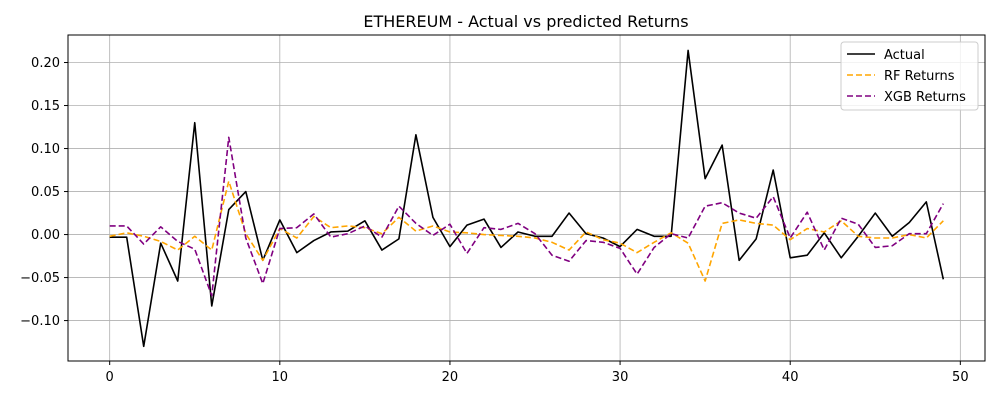  Describe the element at coordinates (40, 278) in the screenshot. I see `y-tick-label: −0.05` at that location.